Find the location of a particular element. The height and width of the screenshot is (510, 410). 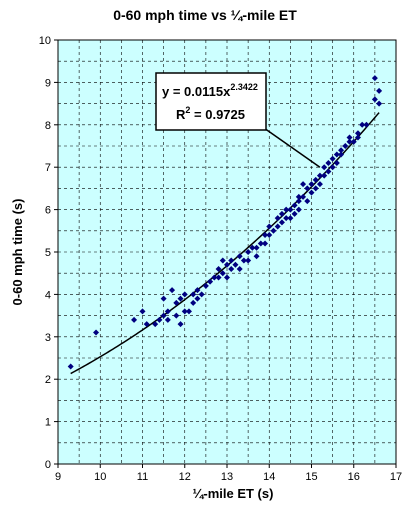

y-tick-label: 1 is located at coordinates (48, 423).